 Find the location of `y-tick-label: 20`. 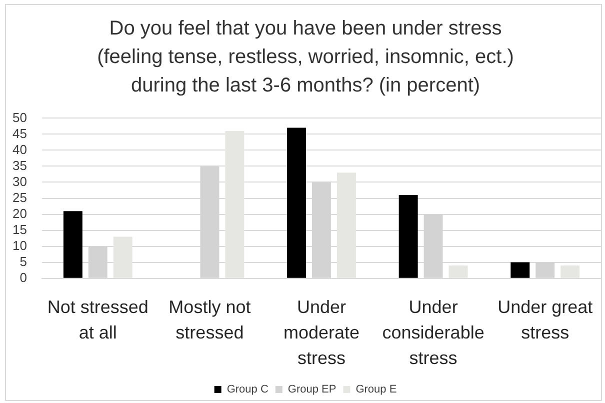

y-tick-label: 20 is located at coordinates (19, 213).